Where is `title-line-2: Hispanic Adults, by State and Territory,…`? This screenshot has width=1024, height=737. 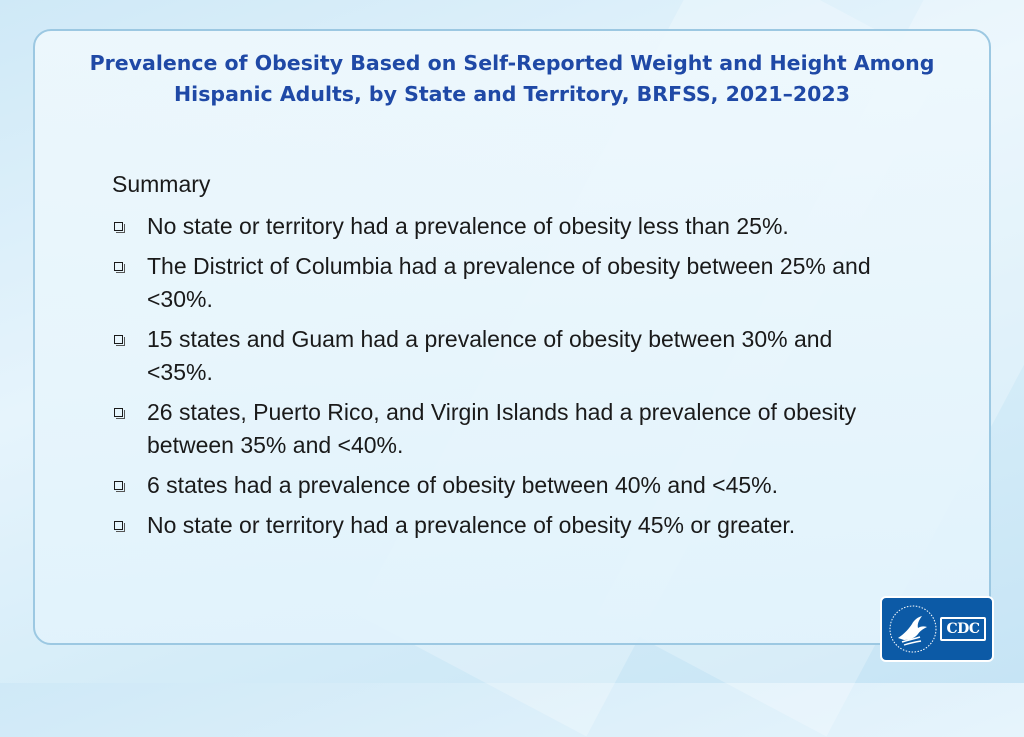
title-line-2: Hispanic Adults, by State and Territory,… is located at coordinates (512, 94).